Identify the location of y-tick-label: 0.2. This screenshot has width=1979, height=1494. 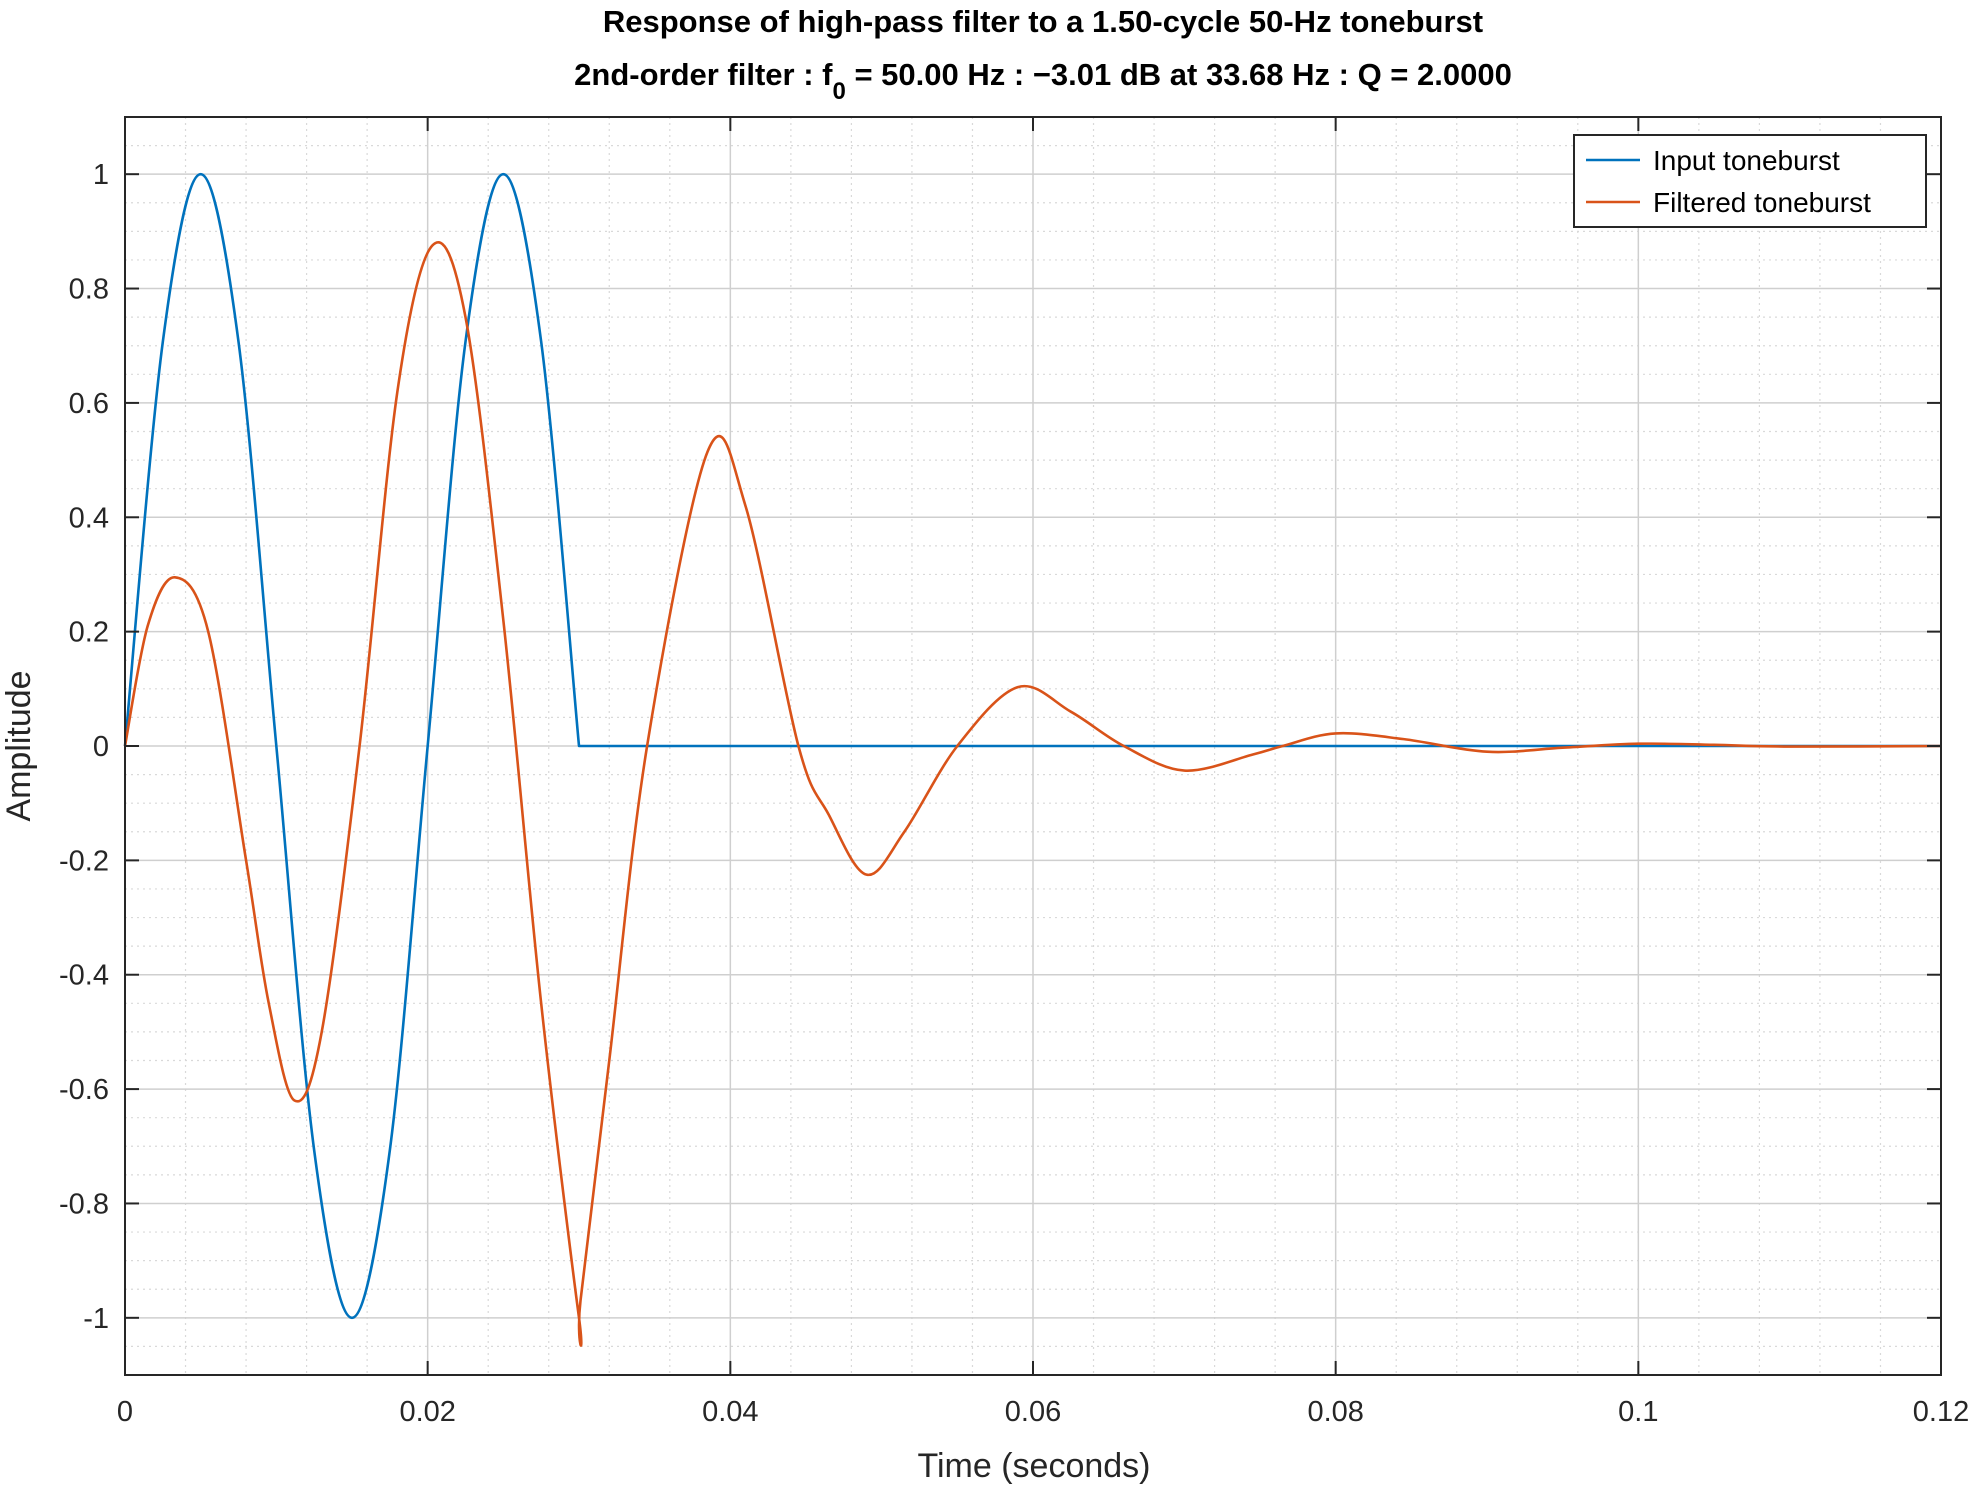
(89, 633).